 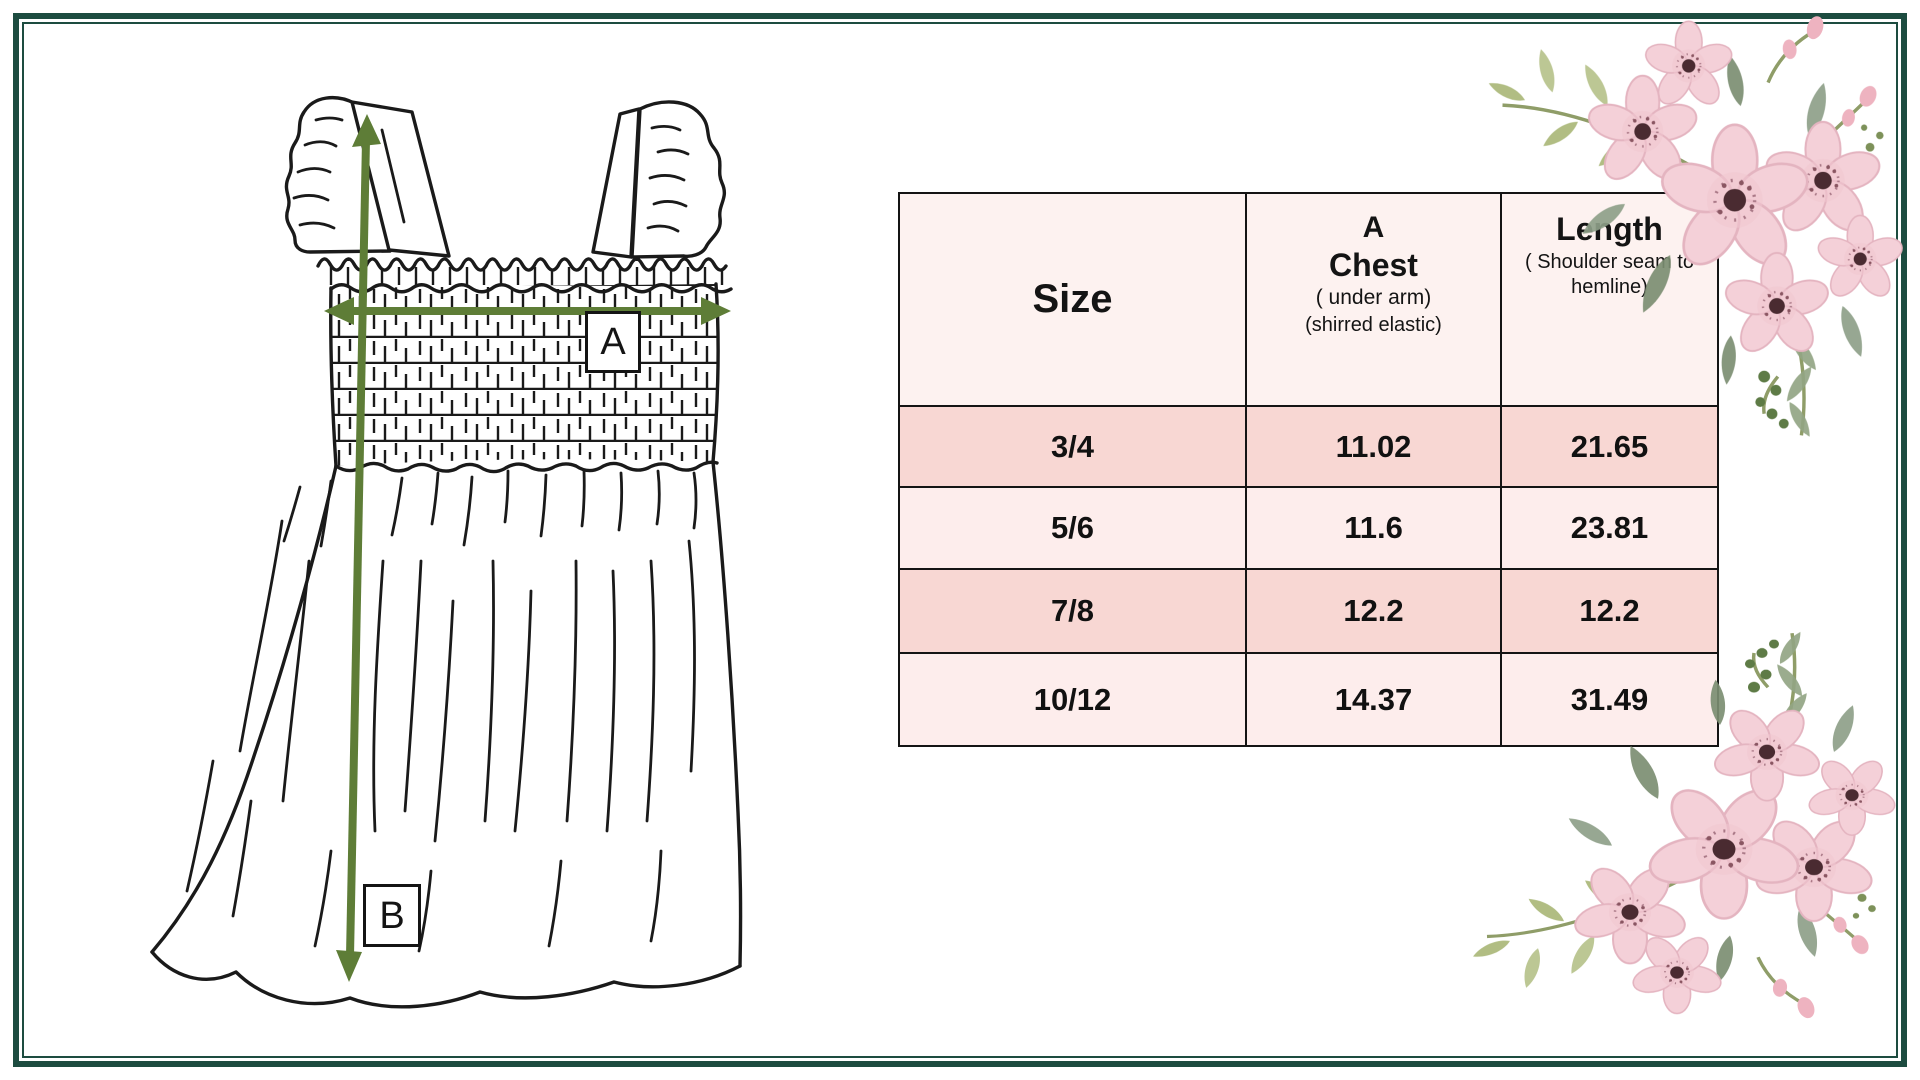 What do you see at coordinates (1609, 446) in the screenshot?
I see `length-value-cell: 21.65` at bounding box center [1609, 446].